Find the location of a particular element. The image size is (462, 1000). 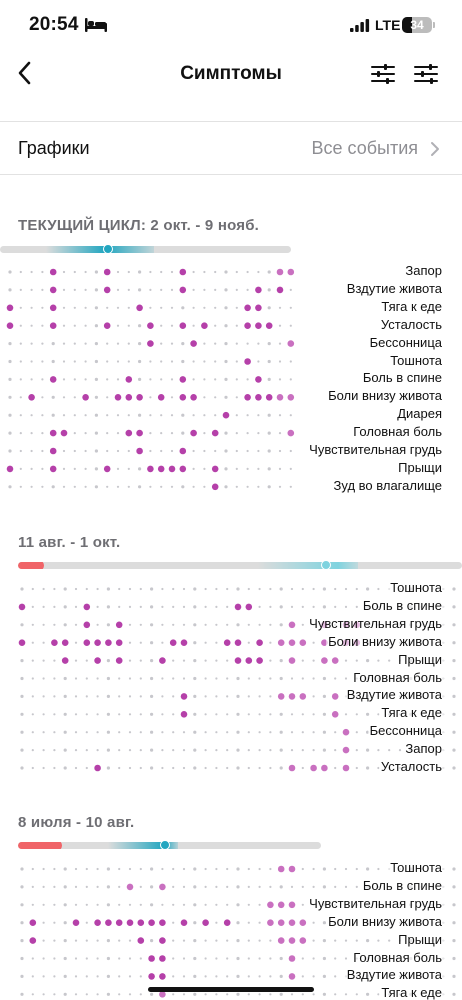

graphs-filter-value: Все события is located at coordinates (364, 148).